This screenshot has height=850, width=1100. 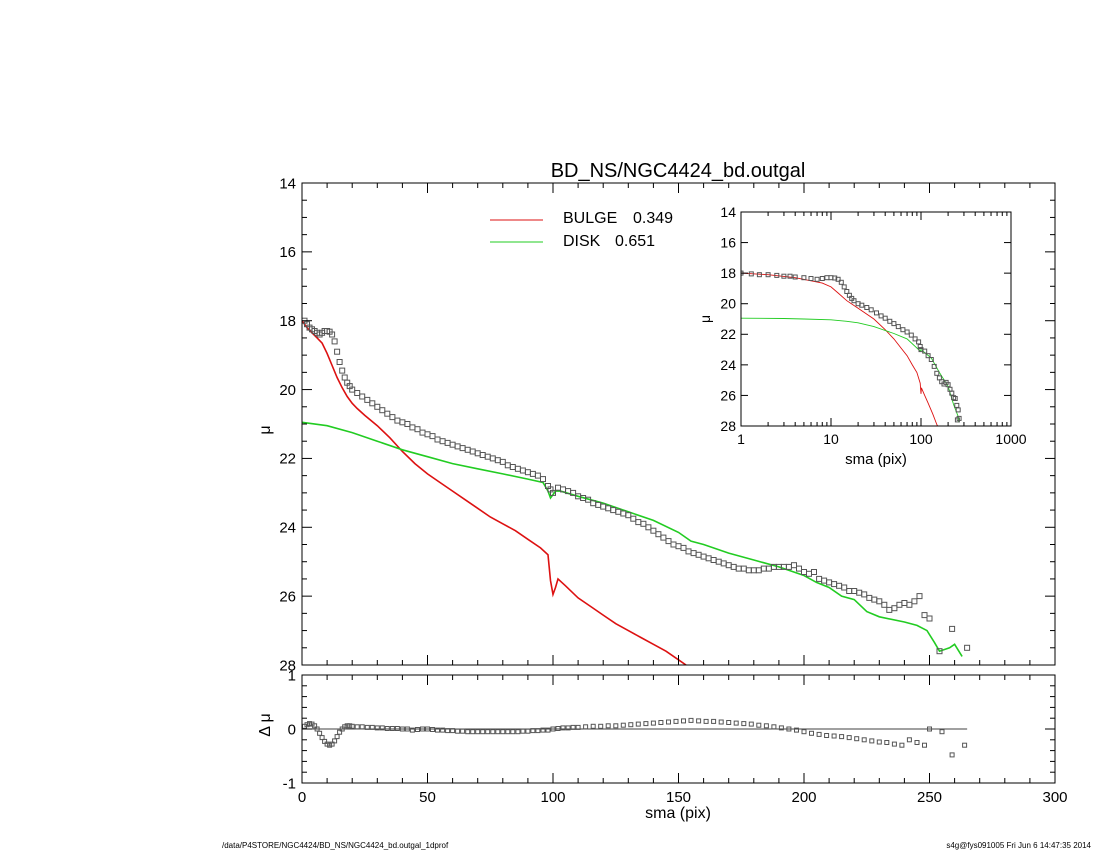 What do you see at coordinates (728, 334) in the screenshot?
I see `inset-ytick-label: 22` at bounding box center [728, 334].